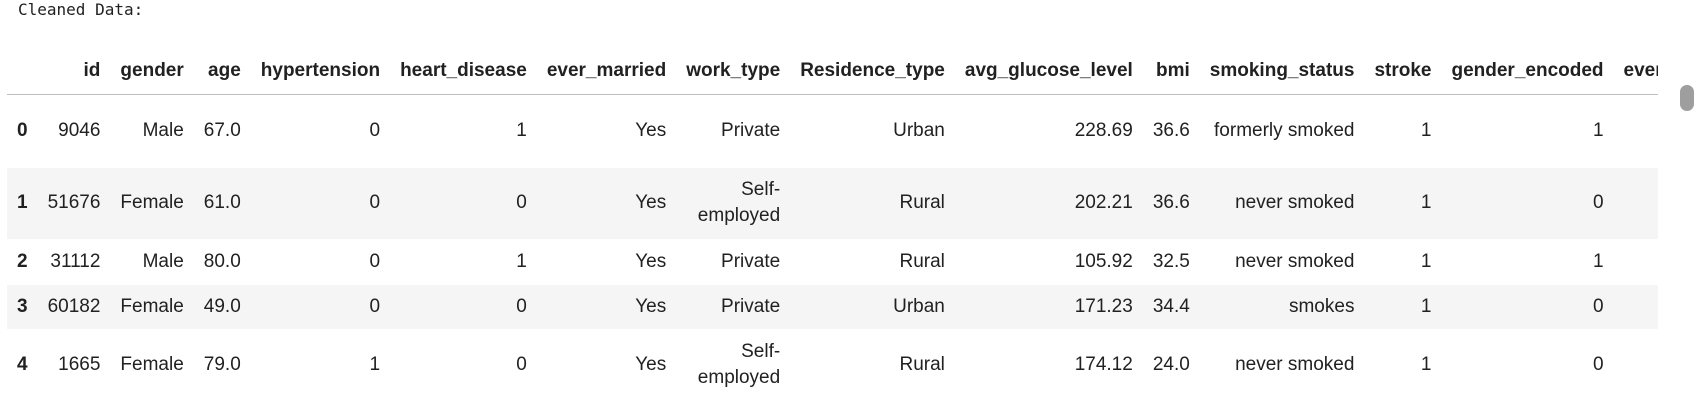 The width and height of the screenshot is (1704, 414). Describe the element at coordinates (606, 71) in the screenshot. I see `column-header-ever-married: ever_married` at that location.